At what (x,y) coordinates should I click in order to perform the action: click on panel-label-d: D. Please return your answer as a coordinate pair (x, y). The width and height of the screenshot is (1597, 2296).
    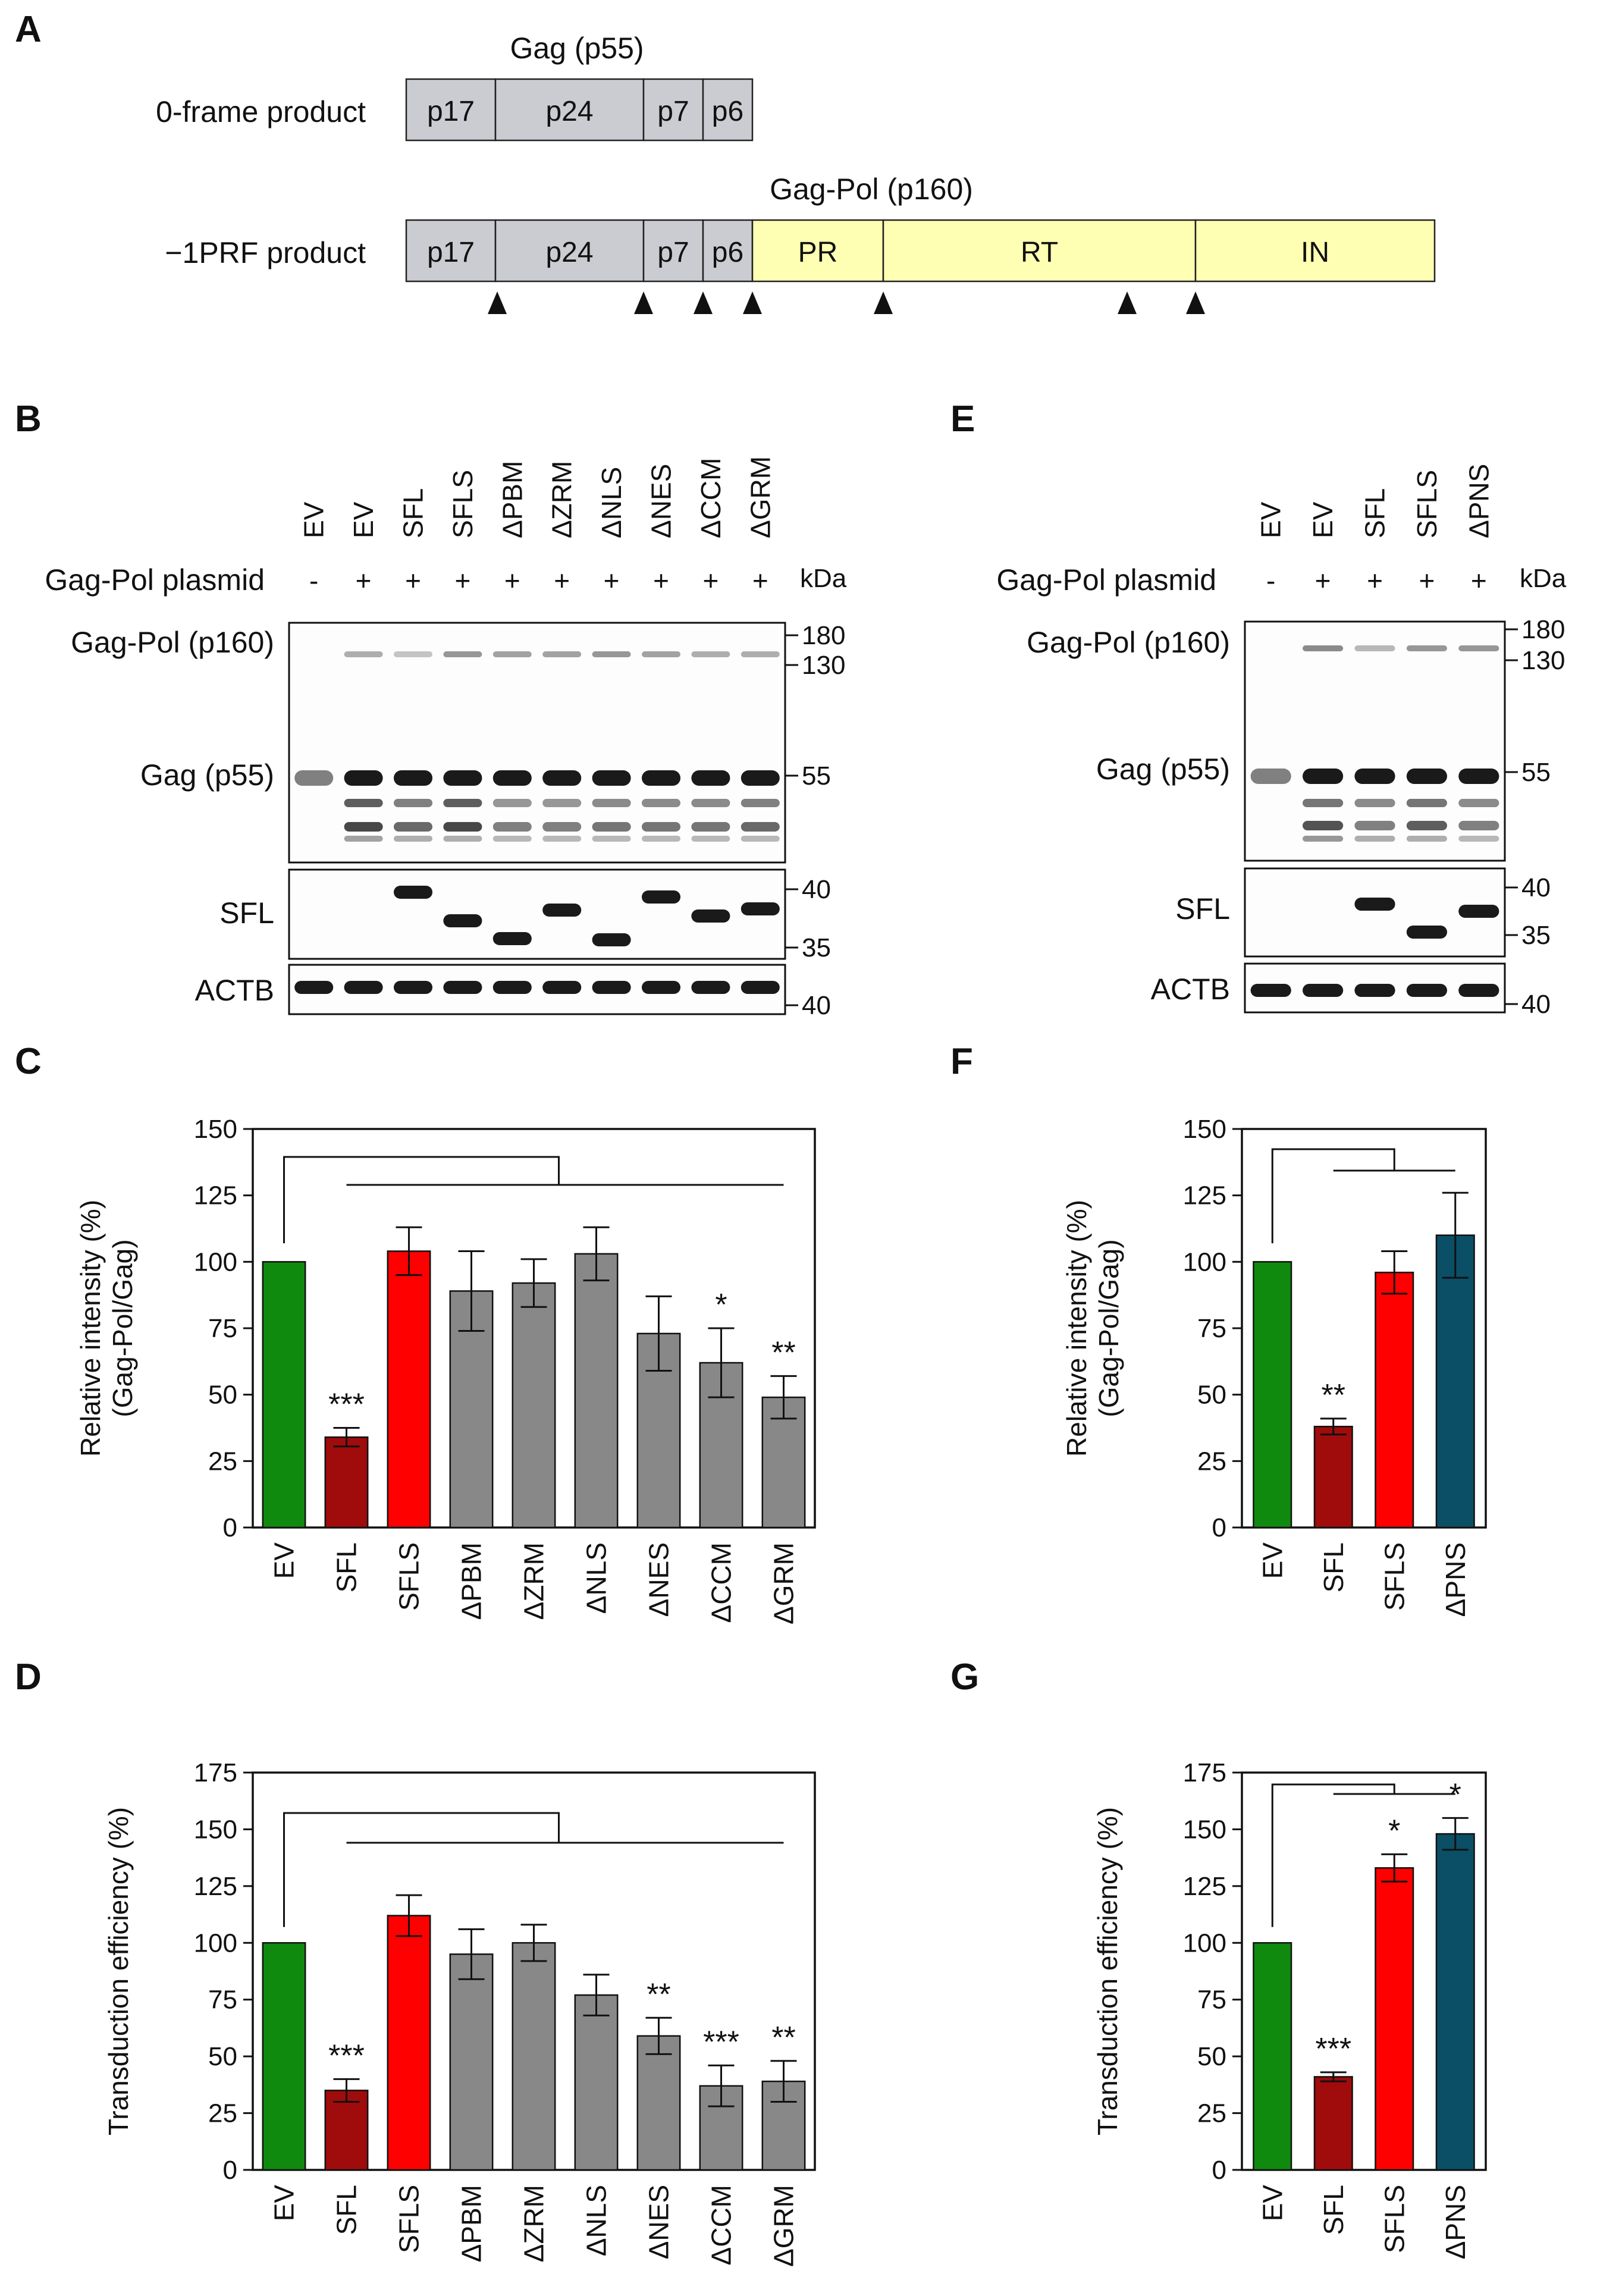
    Looking at the image, I should click on (28, 1677).